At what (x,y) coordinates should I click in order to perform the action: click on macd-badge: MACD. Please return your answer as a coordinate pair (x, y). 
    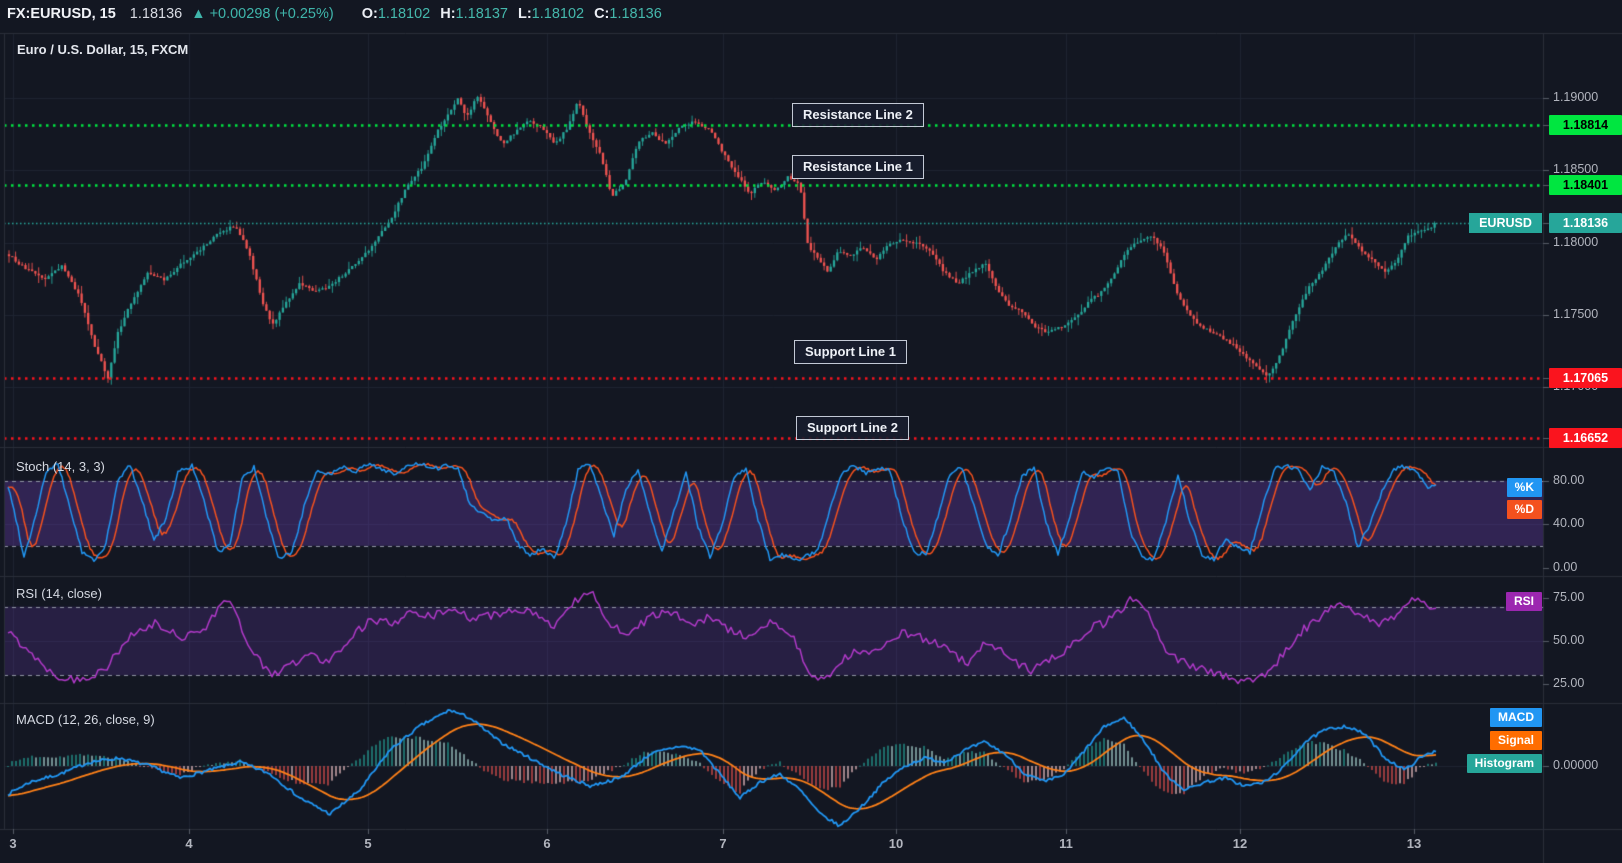
    Looking at the image, I should click on (1516, 717).